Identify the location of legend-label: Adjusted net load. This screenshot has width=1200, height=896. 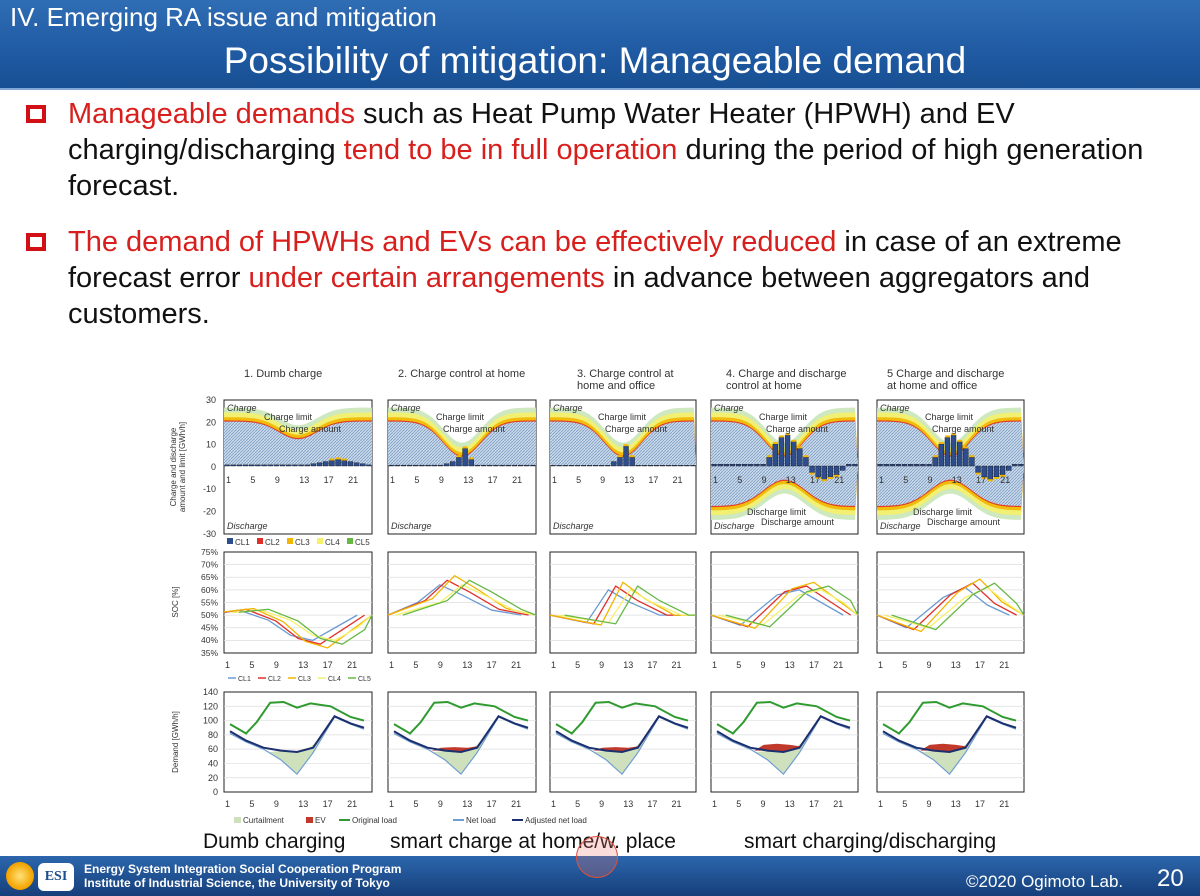
(556, 820).